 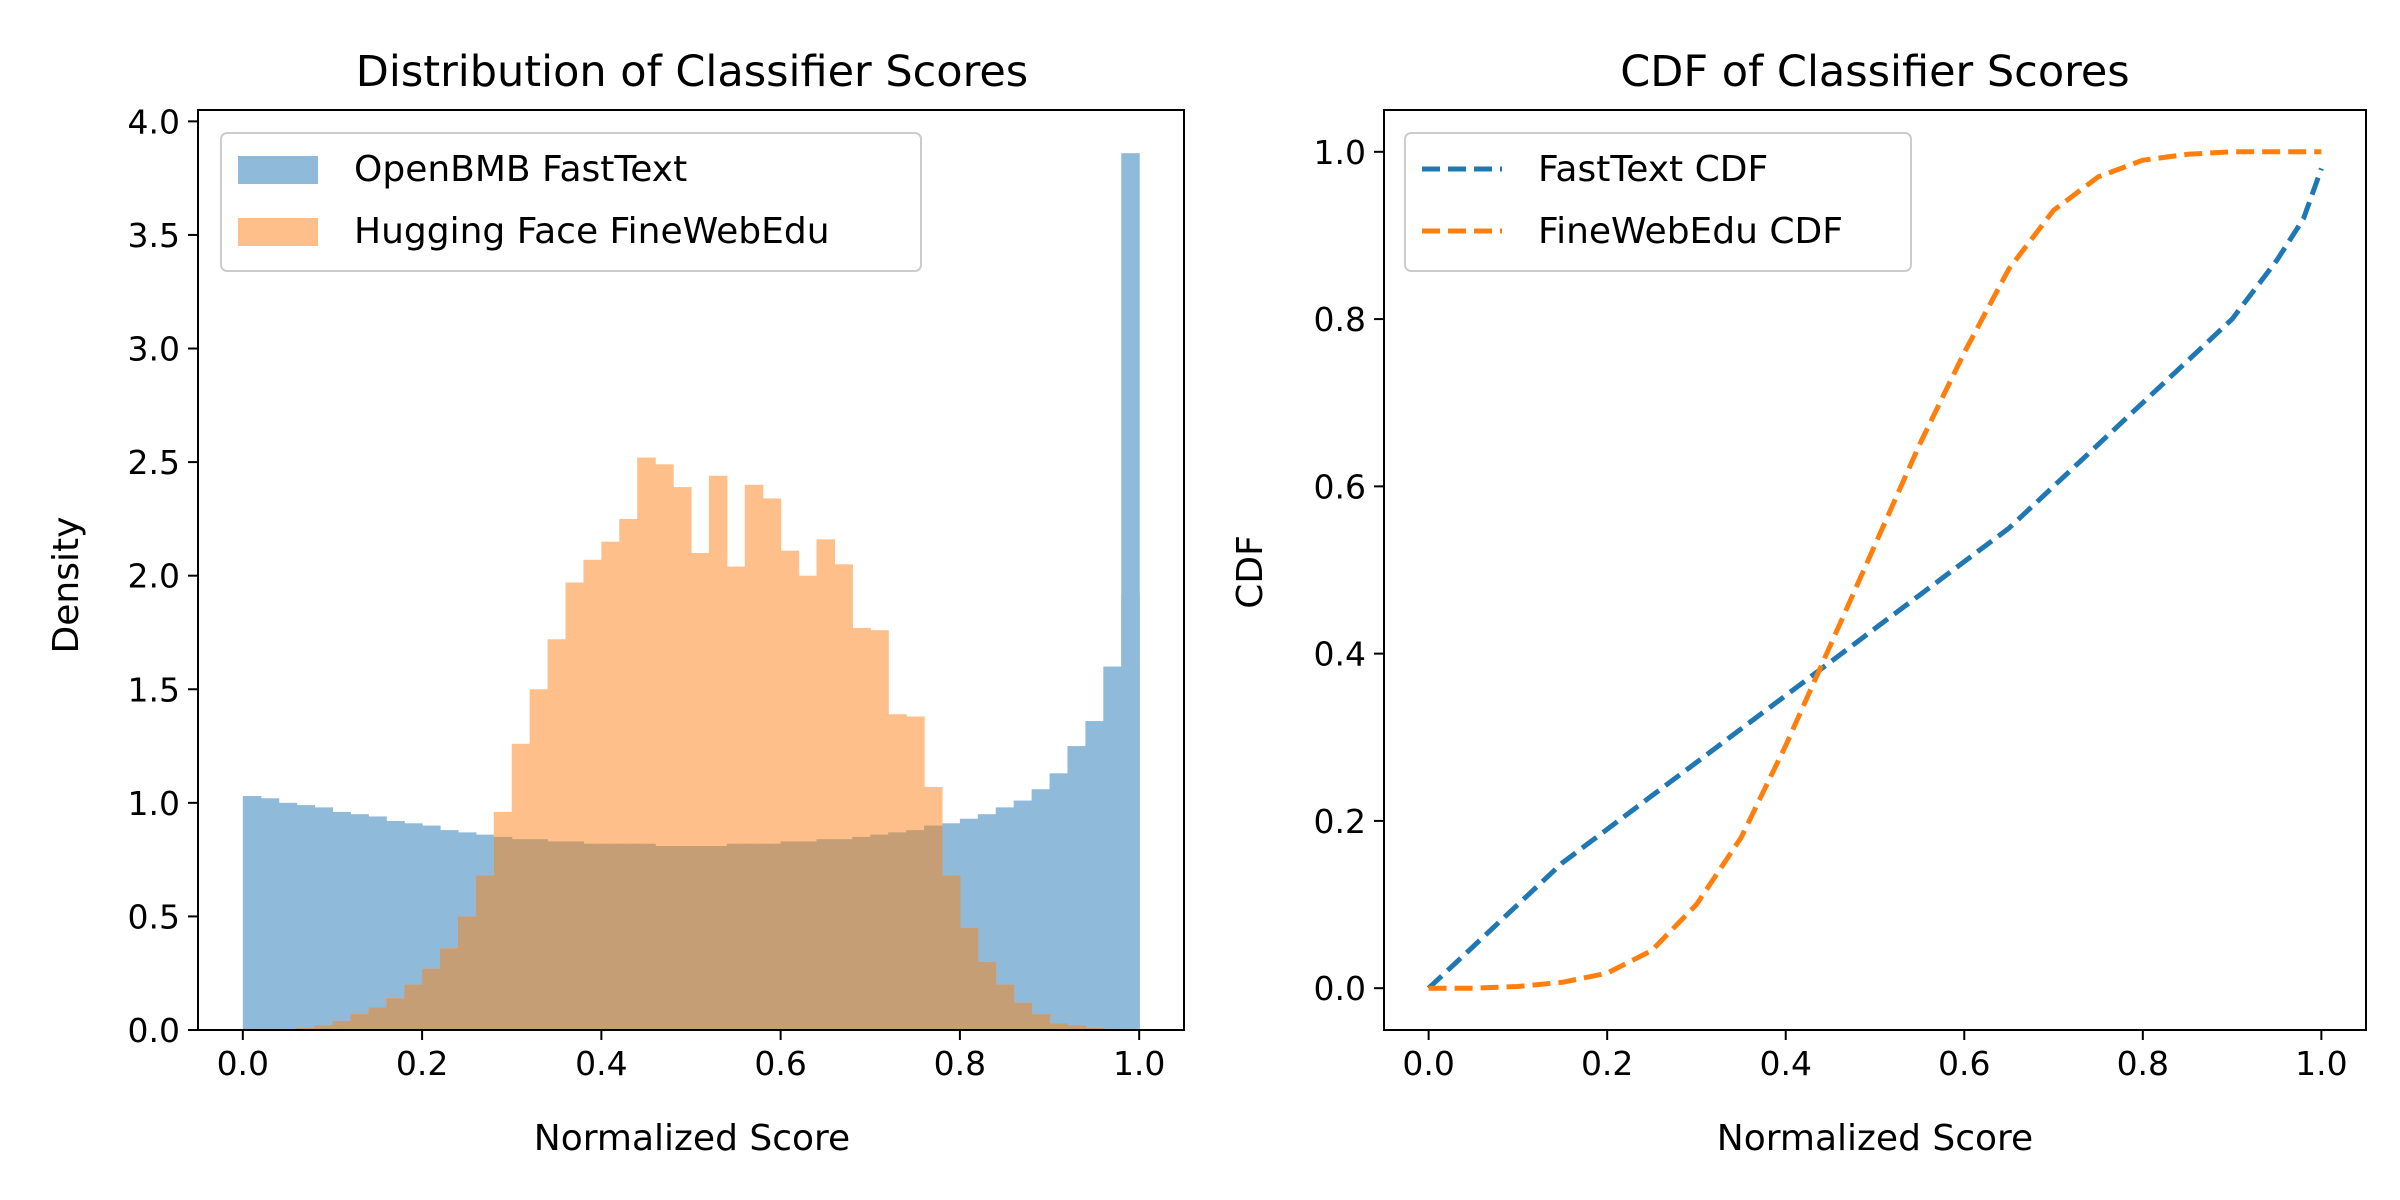 What do you see at coordinates (154, 235) in the screenshot?
I see `histogram-y-tick-label: 3.5` at bounding box center [154, 235].